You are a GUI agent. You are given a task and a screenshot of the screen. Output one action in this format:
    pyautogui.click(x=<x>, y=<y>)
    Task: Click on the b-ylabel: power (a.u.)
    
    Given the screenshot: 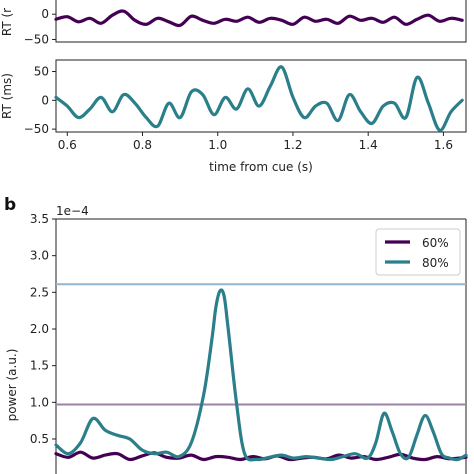 What is the action you would take?
    pyautogui.click(x=12, y=385)
    